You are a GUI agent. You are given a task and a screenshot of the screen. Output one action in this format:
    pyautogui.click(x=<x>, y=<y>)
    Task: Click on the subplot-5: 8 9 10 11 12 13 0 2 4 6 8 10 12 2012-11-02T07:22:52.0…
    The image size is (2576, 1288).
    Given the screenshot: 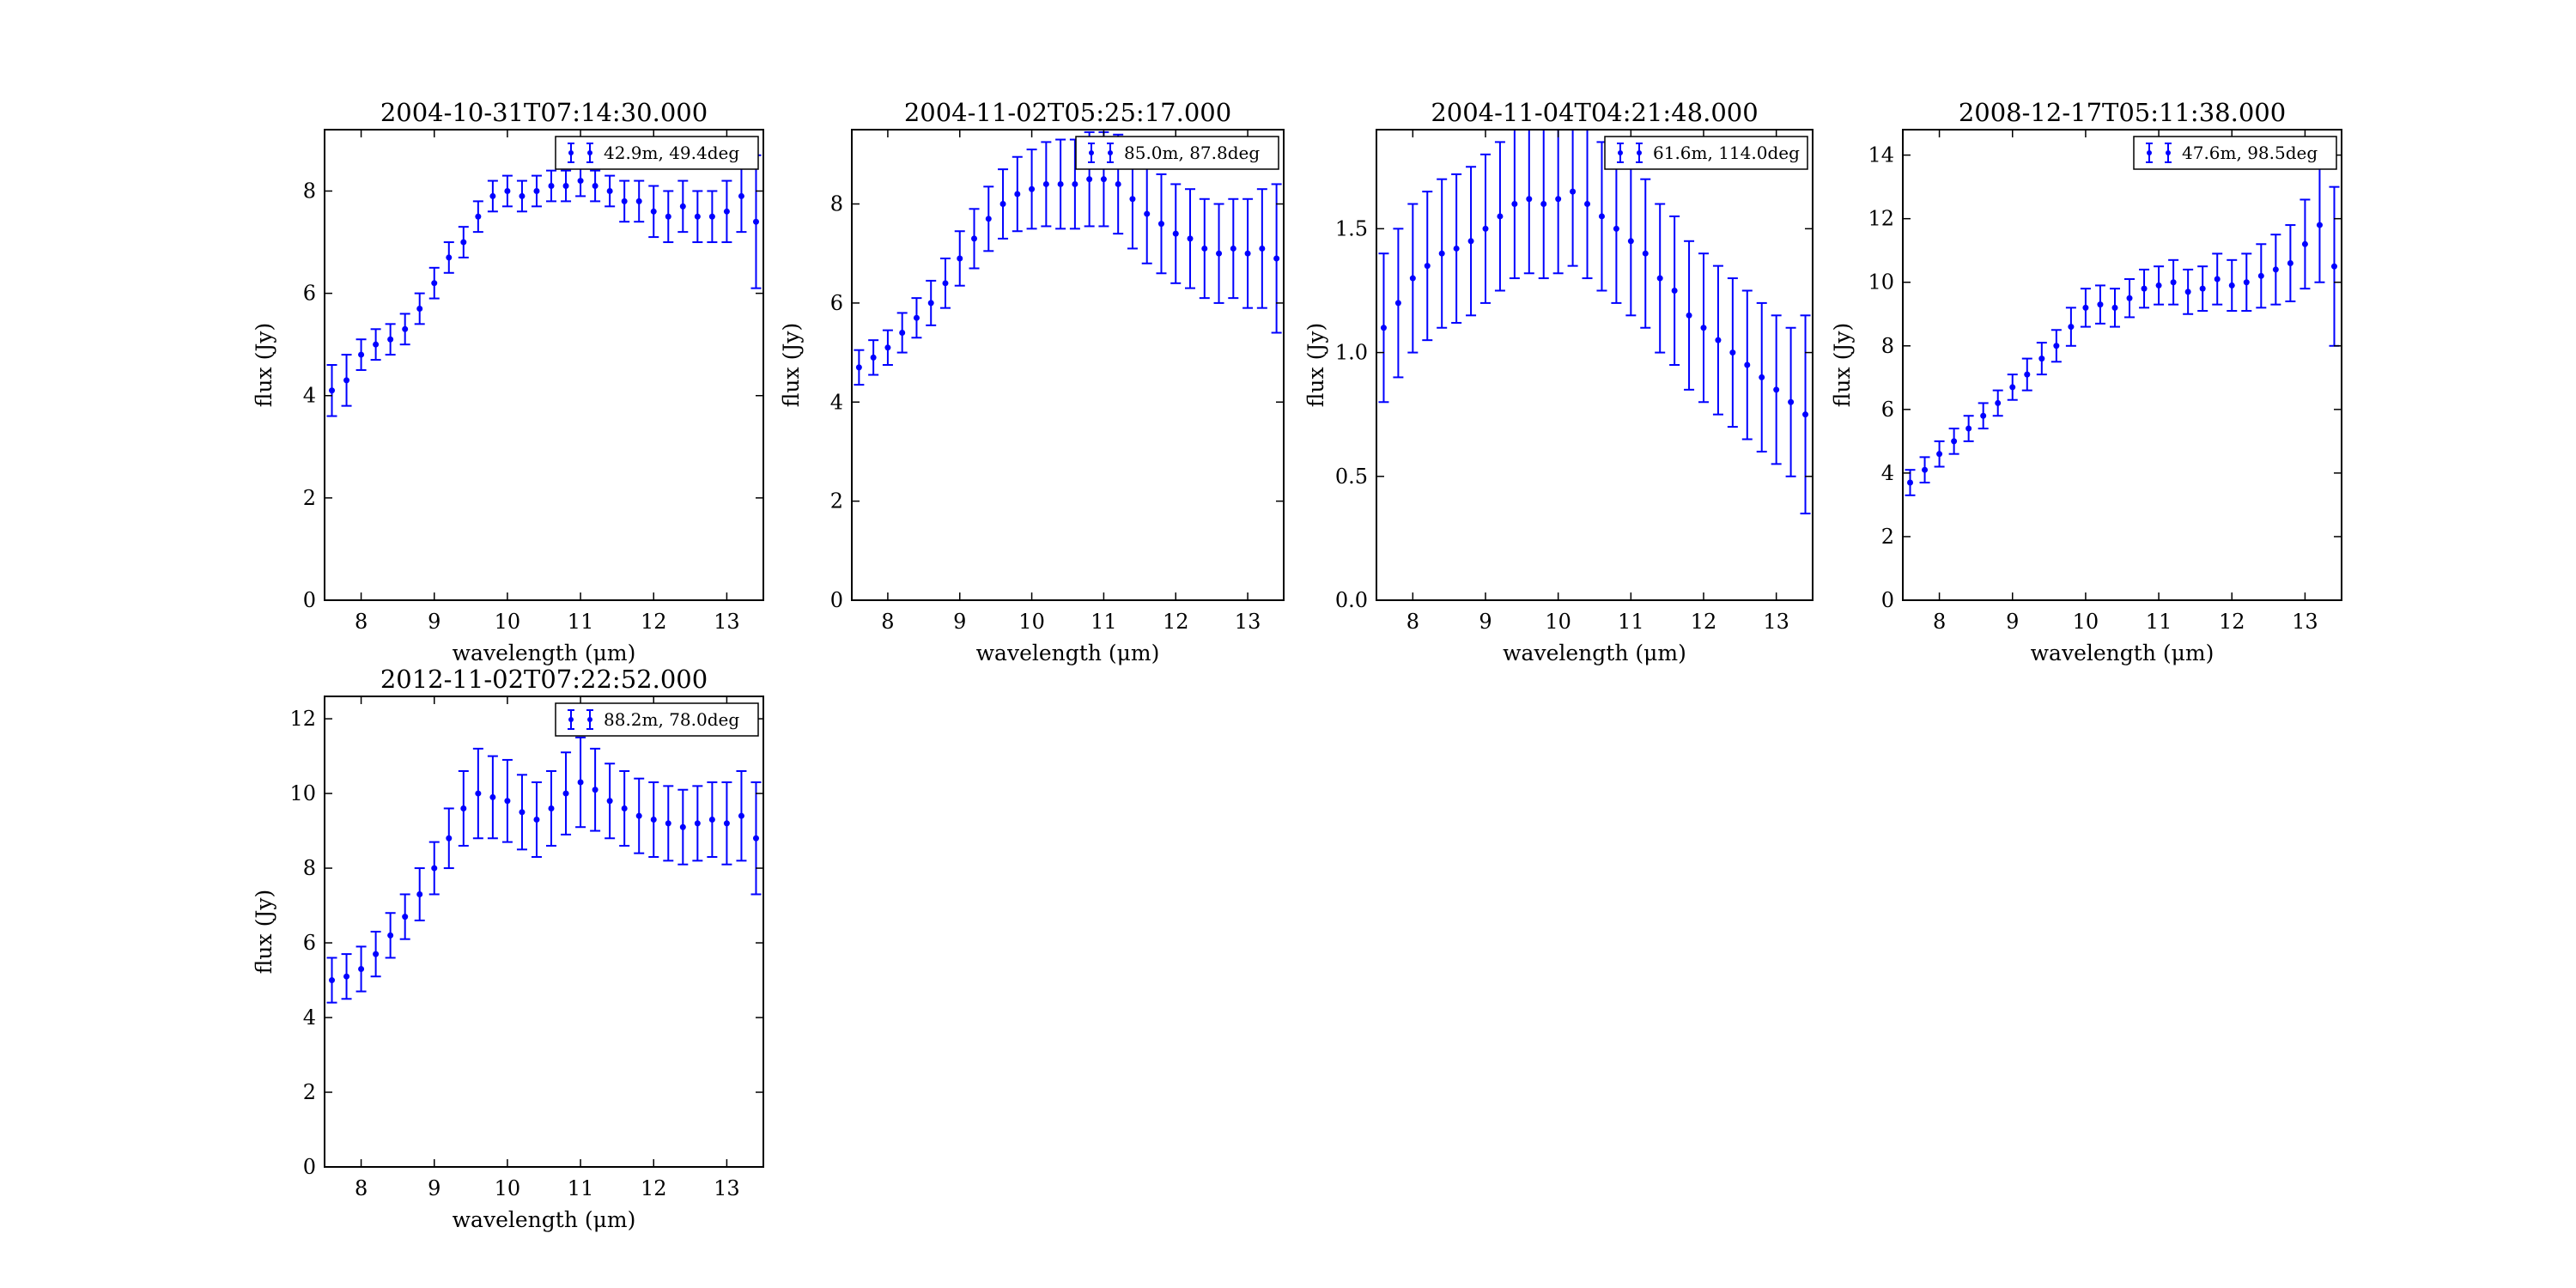 What is the action you would take?
    pyautogui.click(x=508, y=948)
    